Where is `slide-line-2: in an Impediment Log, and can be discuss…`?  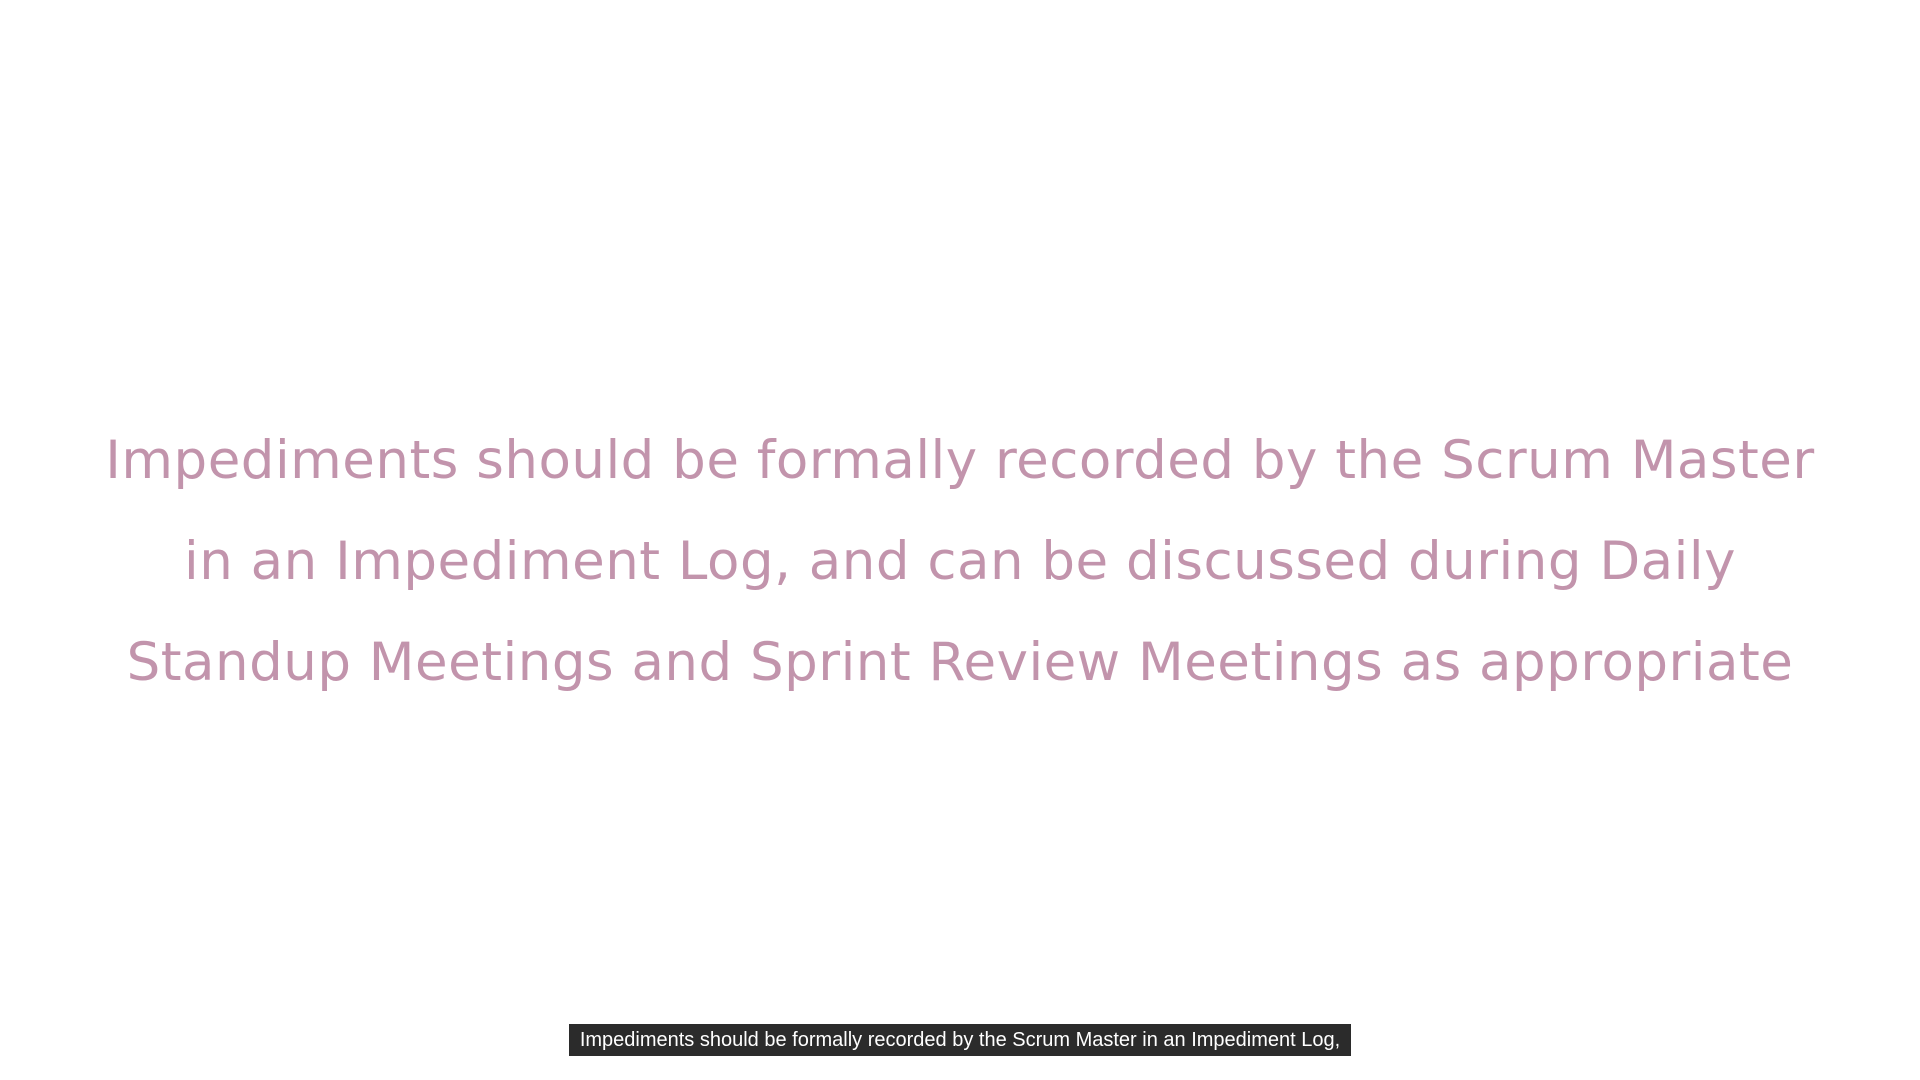 slide-line-2: in an Impediment Log, and can be discuss… is located at coordinates (960, 561).